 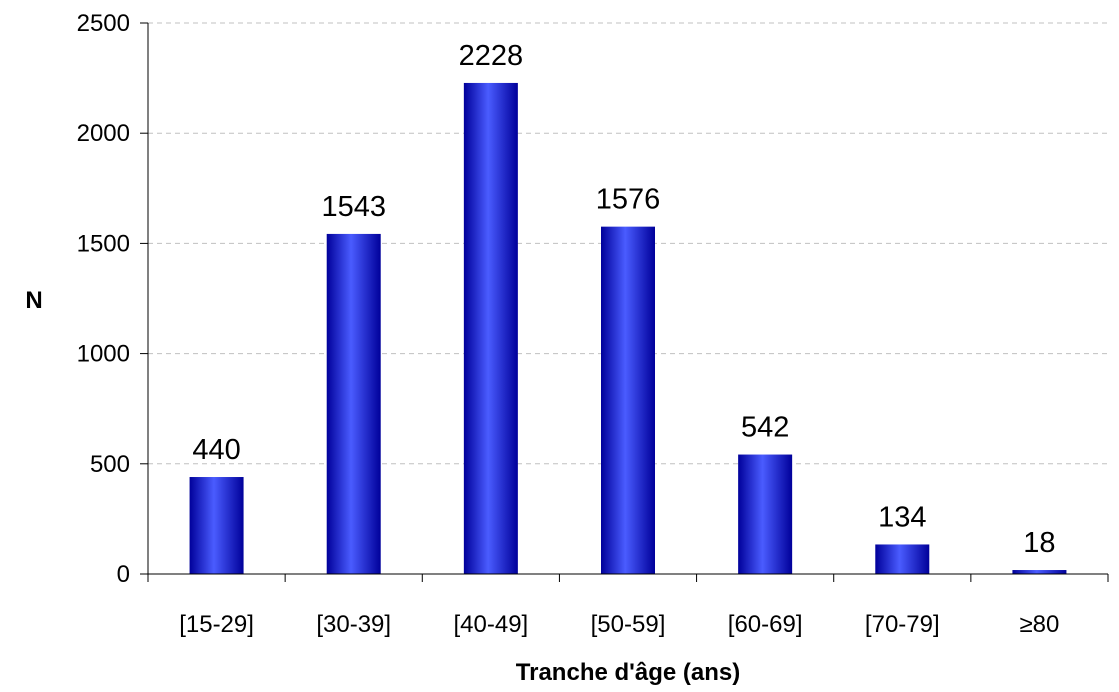 I want to click on y-tick-label: 1500, so click(x=103, y=243).